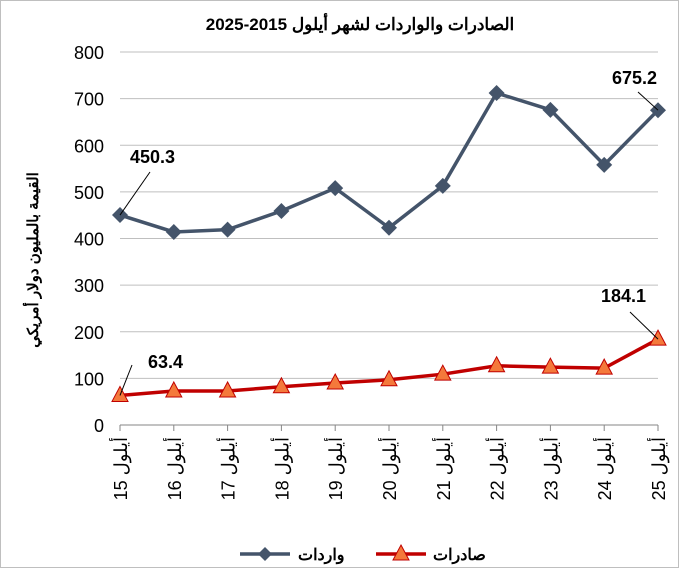  Describe the element at coordinates (658, 468) in the screenshot. I see `x-tick-label: 25 أيلول` at that location.